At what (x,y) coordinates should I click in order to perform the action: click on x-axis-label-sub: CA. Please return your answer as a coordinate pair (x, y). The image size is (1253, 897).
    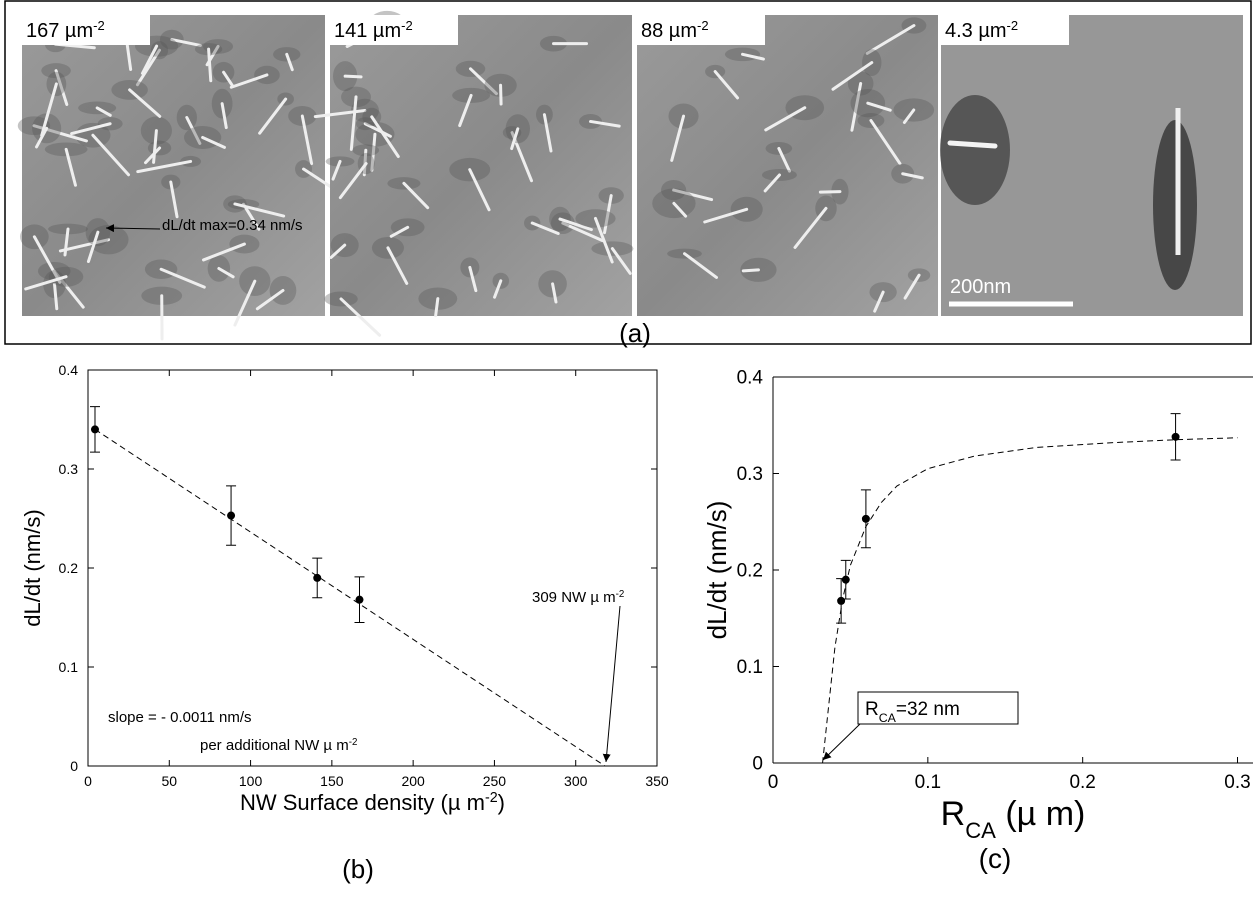
    Looking at the image, I should click on (980, 830).